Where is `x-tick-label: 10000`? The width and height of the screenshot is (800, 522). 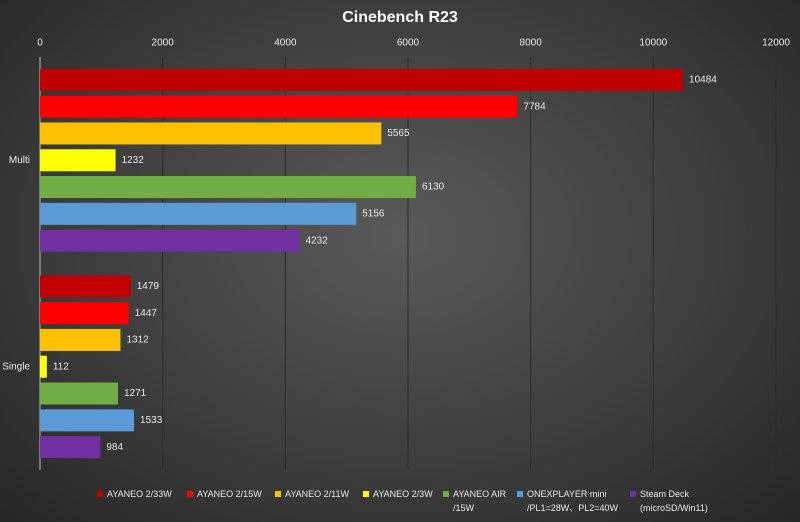
x-tick-label: 10000 is located at coordinates (653, 43).